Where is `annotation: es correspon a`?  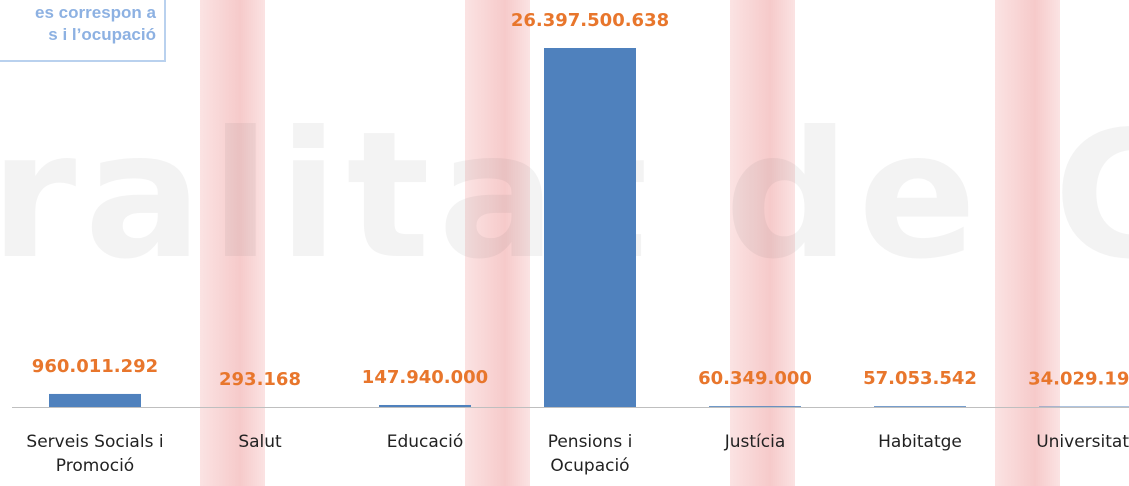 annotation: es correspon a is located at coordinates (95, 12).